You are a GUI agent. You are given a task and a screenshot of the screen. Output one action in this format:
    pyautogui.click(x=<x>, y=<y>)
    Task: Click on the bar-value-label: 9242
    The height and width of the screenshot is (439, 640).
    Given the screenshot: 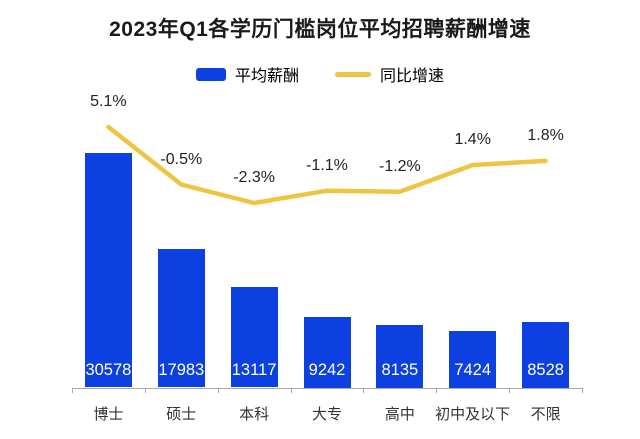 What is the action you would take?
    pyautogui.click(x=327, y=369)
    